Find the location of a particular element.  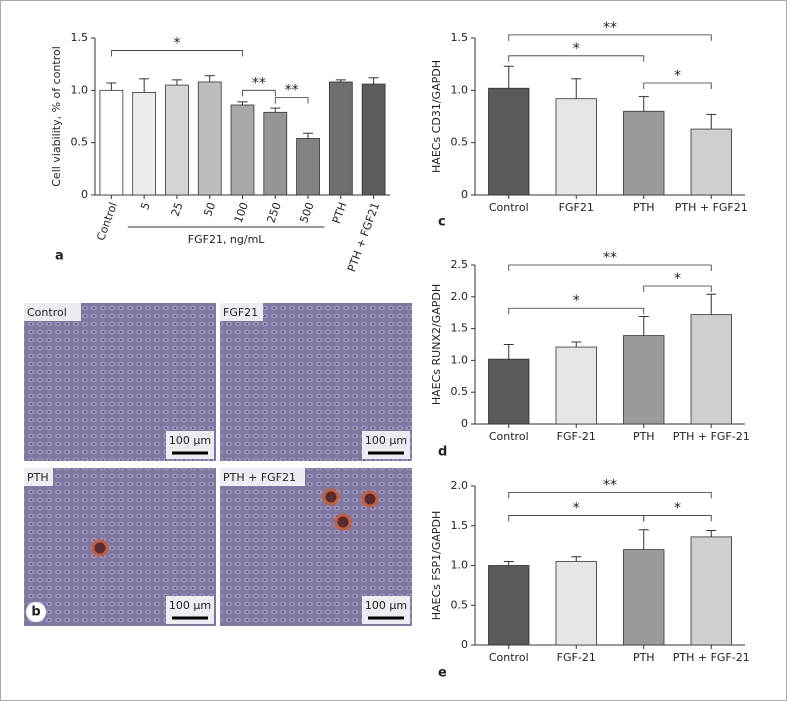

image-label: Control is located at coordinates (47, 312).